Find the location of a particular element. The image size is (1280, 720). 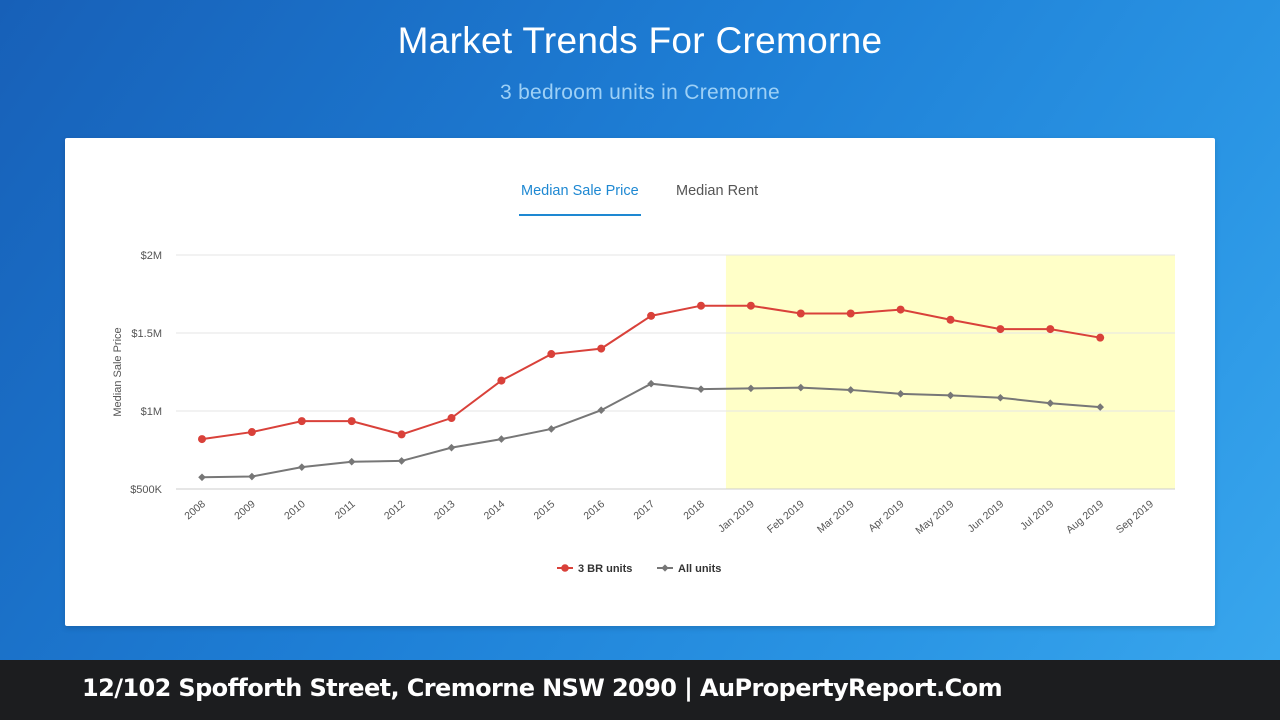

x-tick-label: 2016 is located at coordinates (595, 510).